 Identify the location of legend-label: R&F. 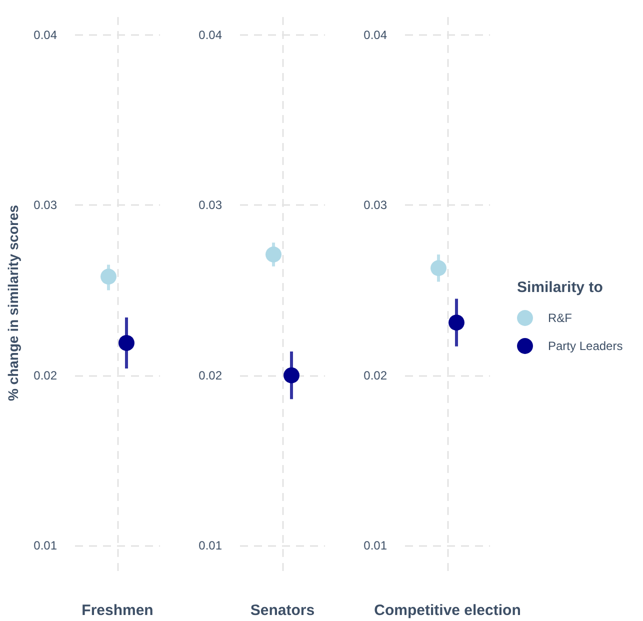
(560, 318).